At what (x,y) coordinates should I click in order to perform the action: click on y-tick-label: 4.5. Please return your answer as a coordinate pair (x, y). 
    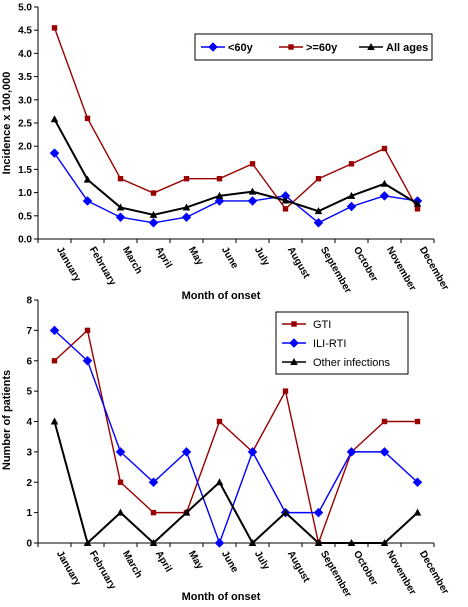
    Looking at the image, I should click on (25, 31).